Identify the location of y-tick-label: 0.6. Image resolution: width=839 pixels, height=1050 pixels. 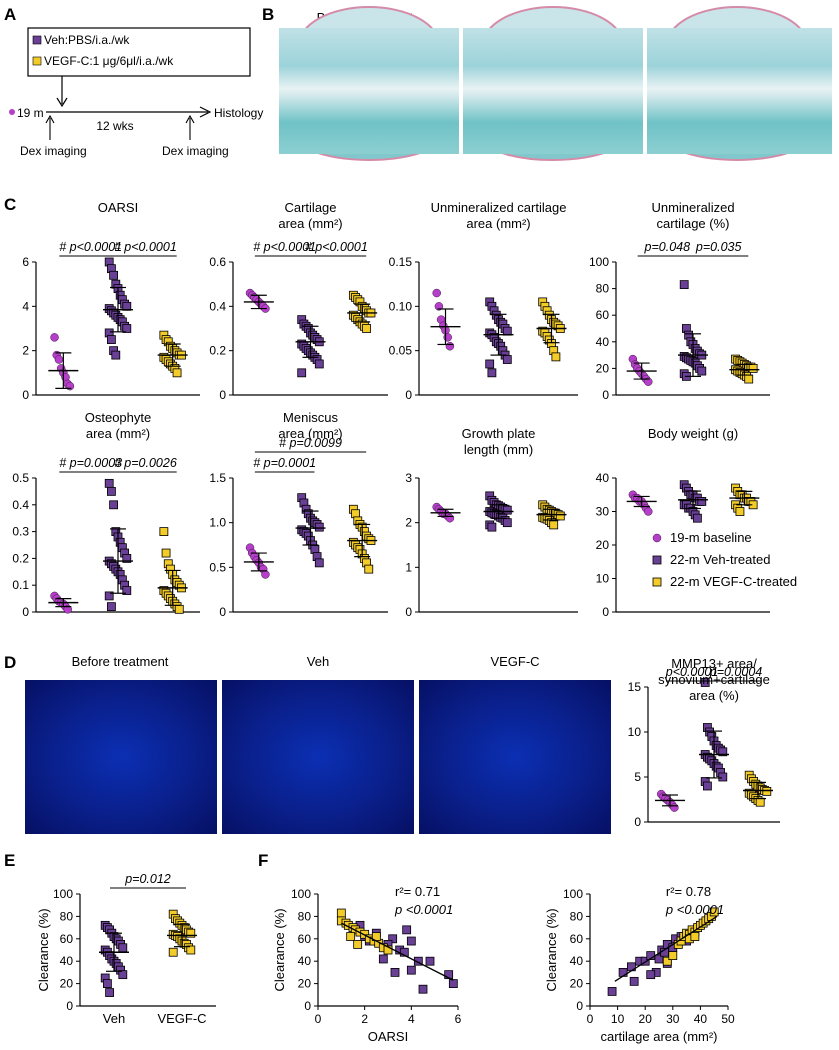
(217, 262).